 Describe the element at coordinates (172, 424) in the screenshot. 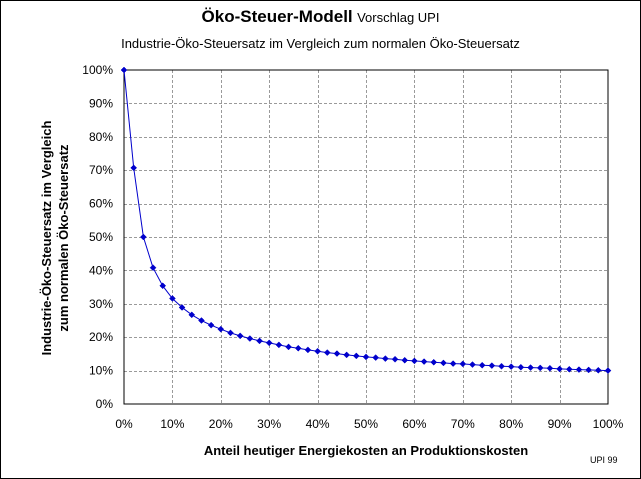

I see `x-tick-label: 10%` at that location.